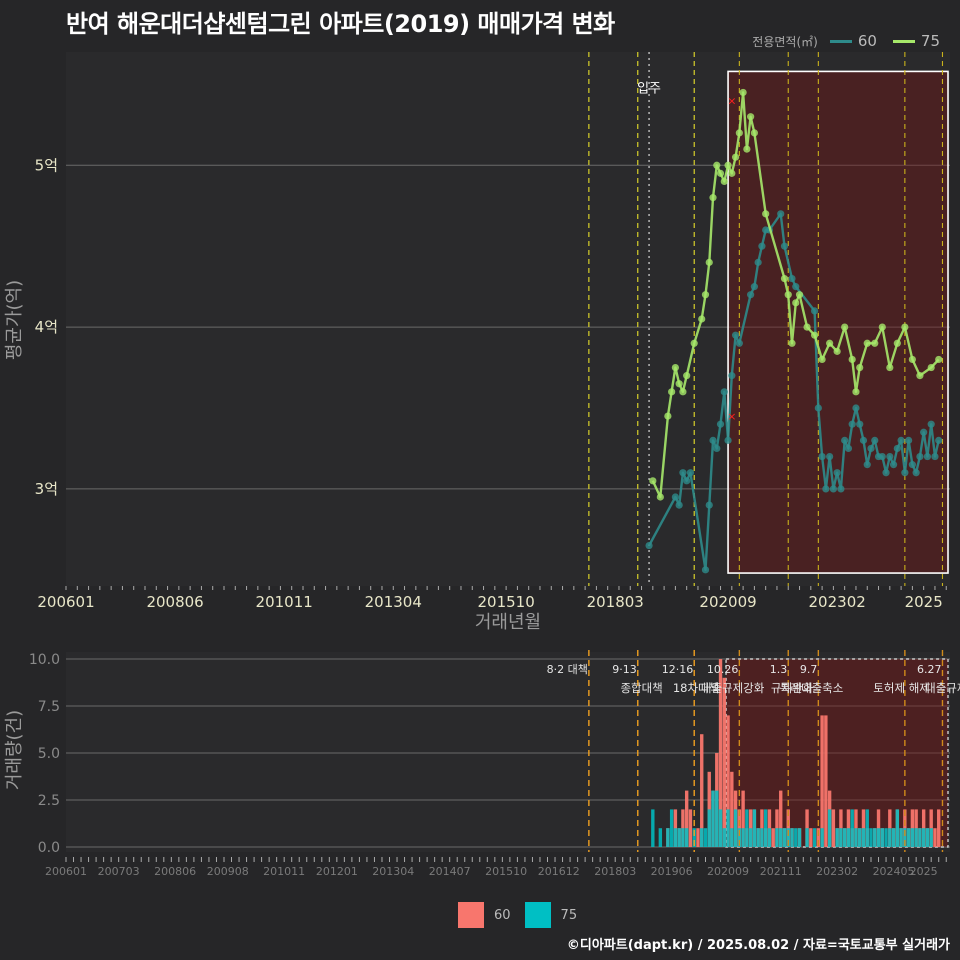 Image resolution: width=960 pixels, height=960 pixels. What do you see at coordinates (930, 41) in the screenshot?
I see `legend-label-75: 75` at bounding box center [930, 41].